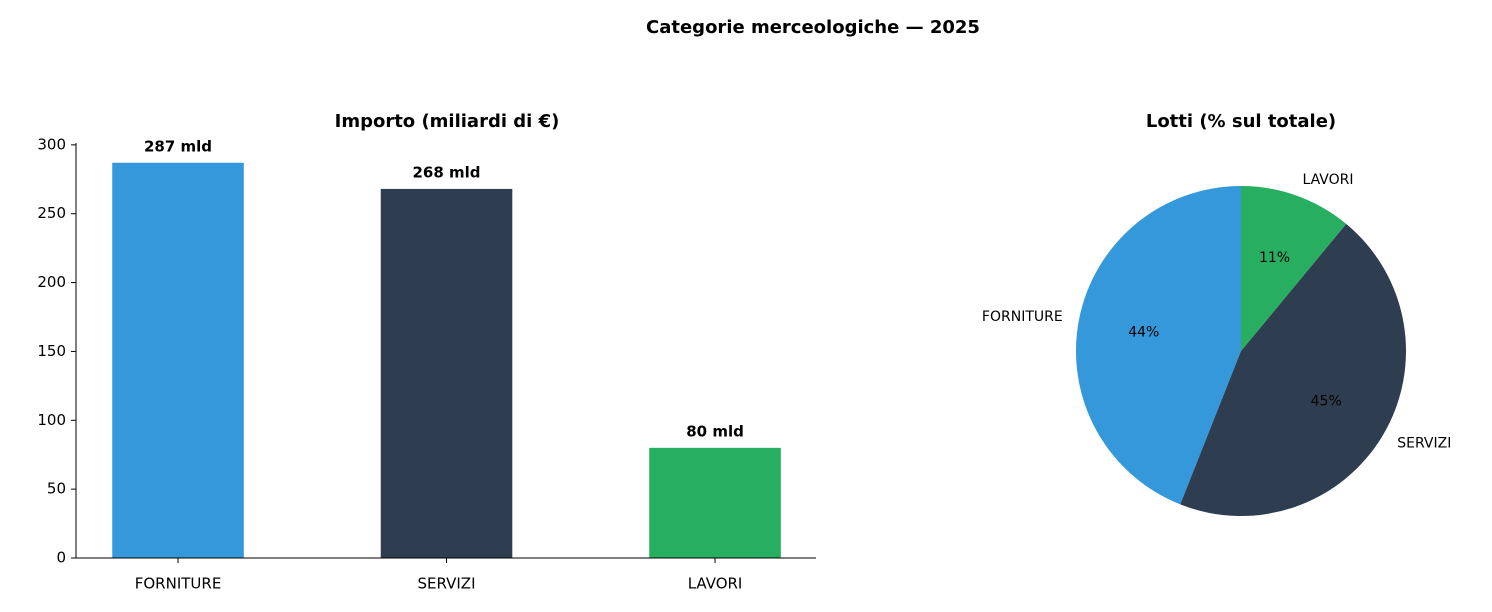 Image resolution: width=1492 pixels, height=612 pixels. I want to click on chart-title: Importo (miliardi di €), so click(447, 121).